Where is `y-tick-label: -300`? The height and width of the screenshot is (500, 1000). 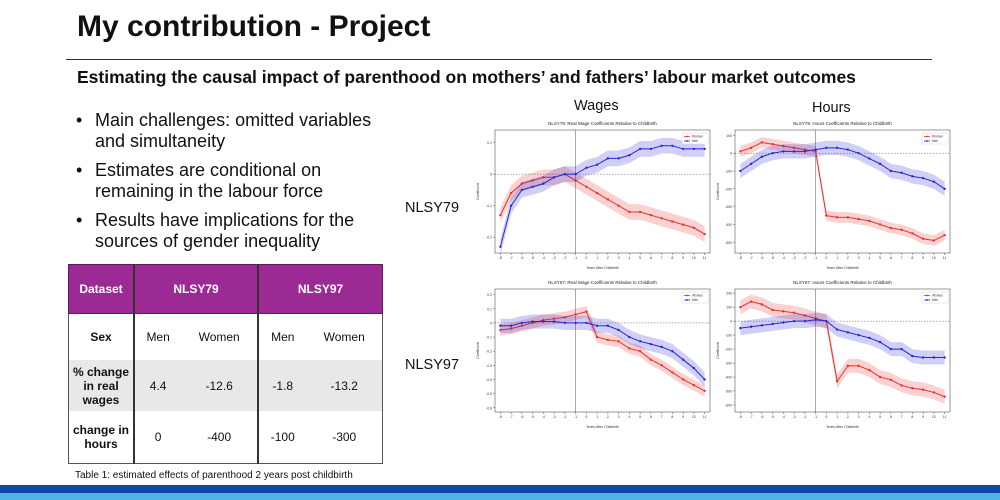 y-tick-label: -300 is located at coordinates (728, 207).